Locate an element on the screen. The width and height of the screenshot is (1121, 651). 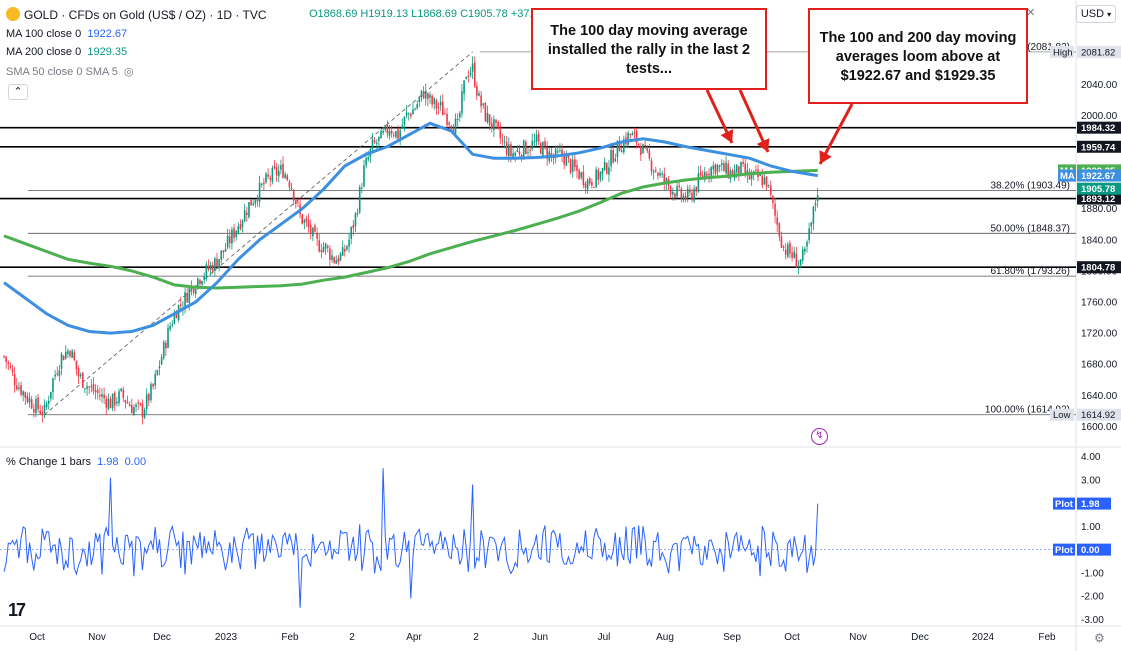
eye-hidden-icon: ◎ is located at coordinates (129, 72).